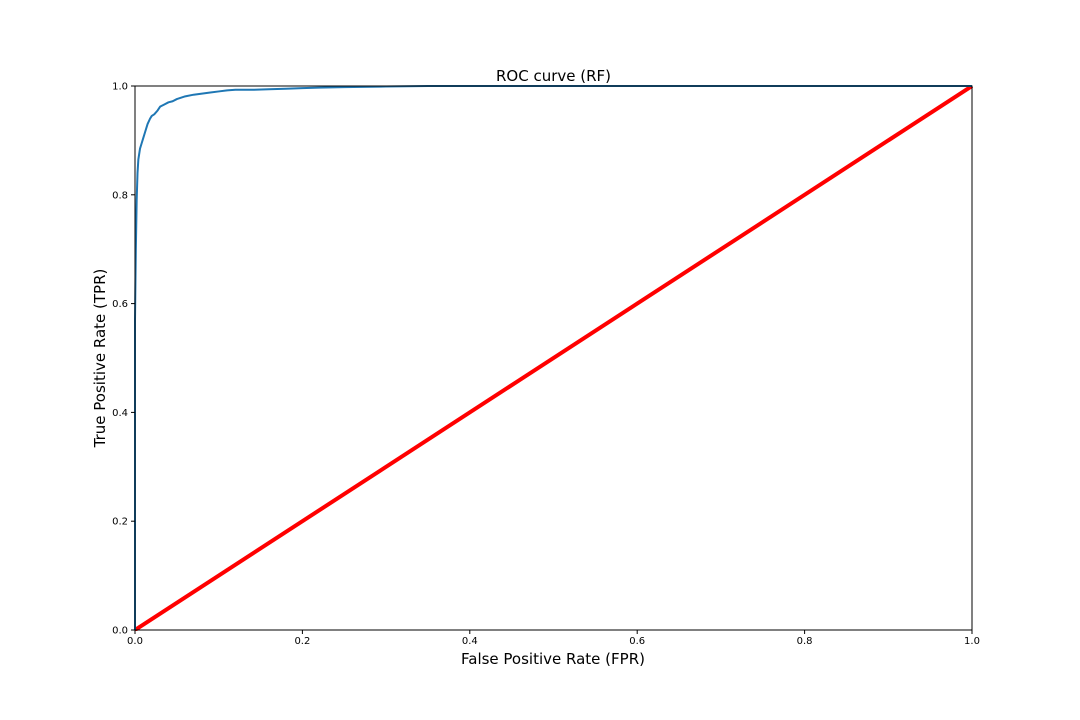 The height and width of the screenshot is (720, 1080). What do you see at coordinates (553, 638) in the screenshot?
I see `x-axis: 0.0 0.2 0.4 0.6 0.8 1.0` at bounding box center [553, 638].